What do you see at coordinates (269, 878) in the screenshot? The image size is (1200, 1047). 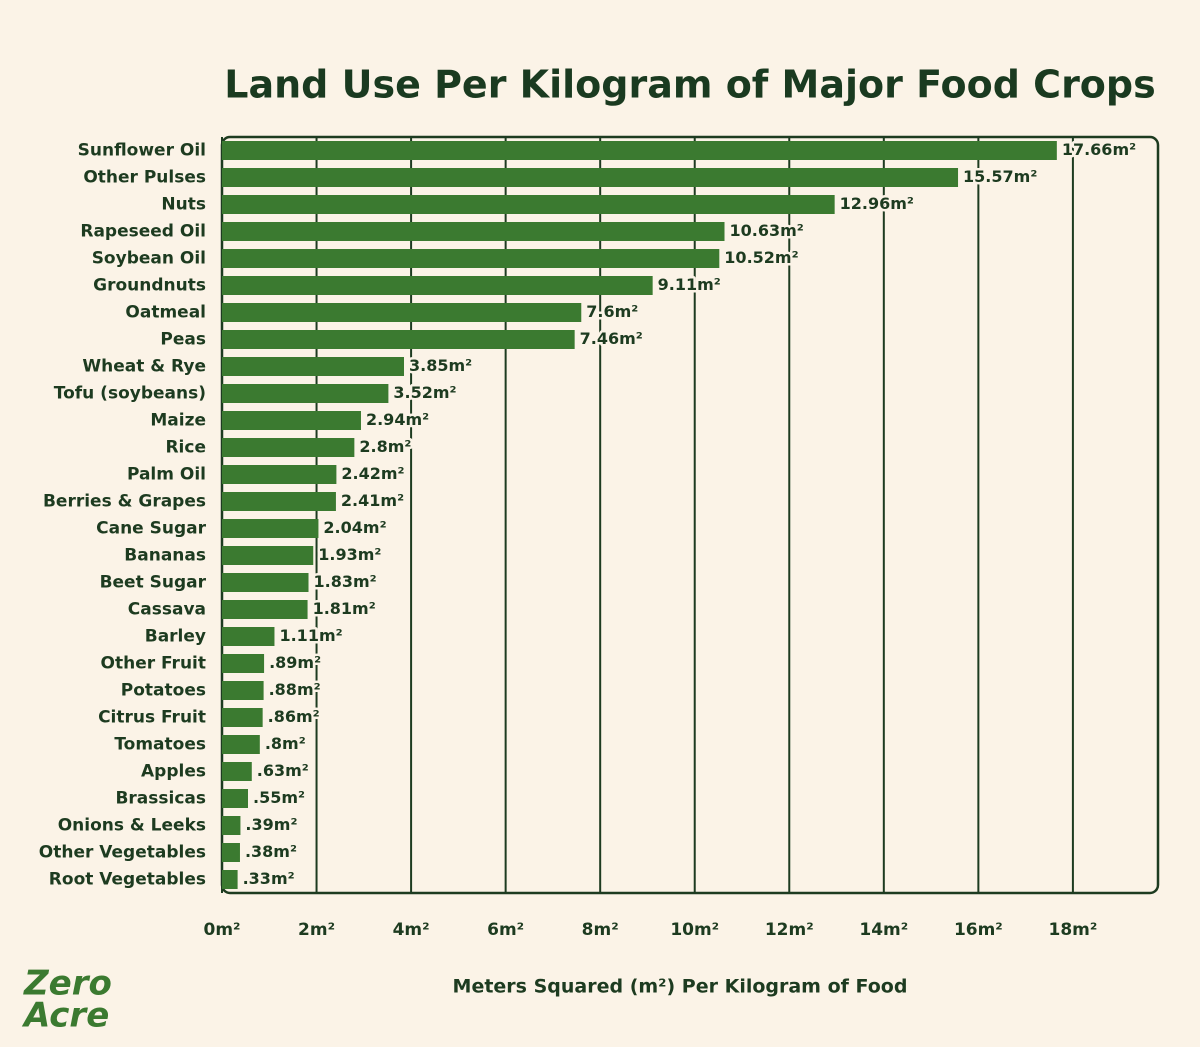 I see `value-label: .33m²` at bounding box center [269, 878].